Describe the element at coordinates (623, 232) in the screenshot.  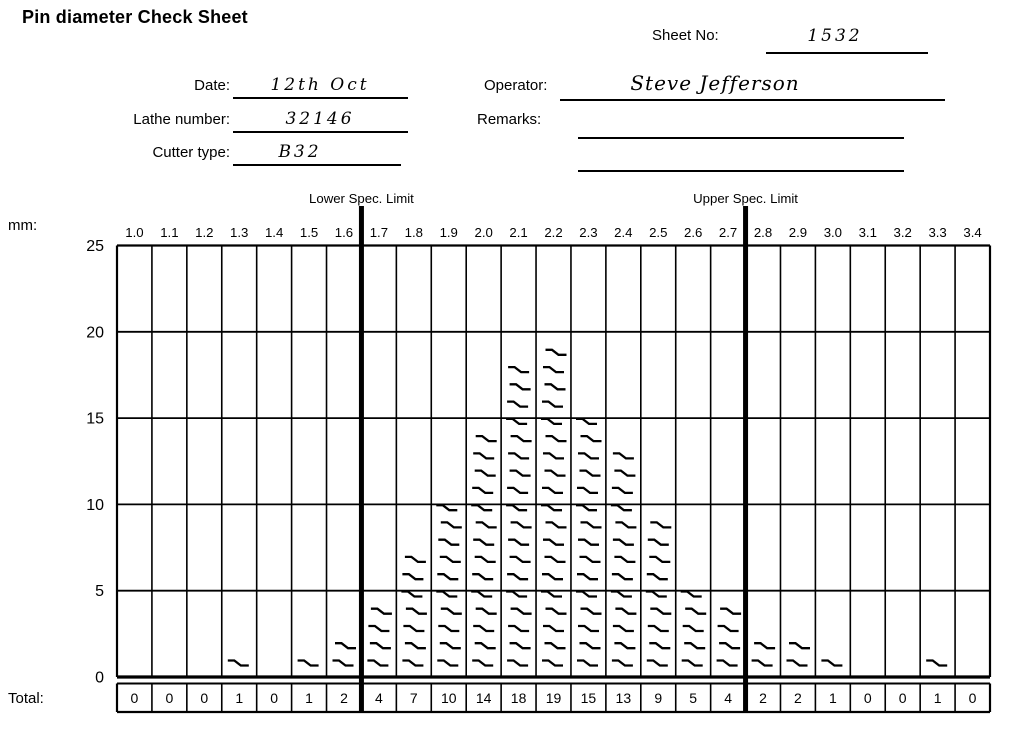
I see `x-tick-label: 2.4` at that location.